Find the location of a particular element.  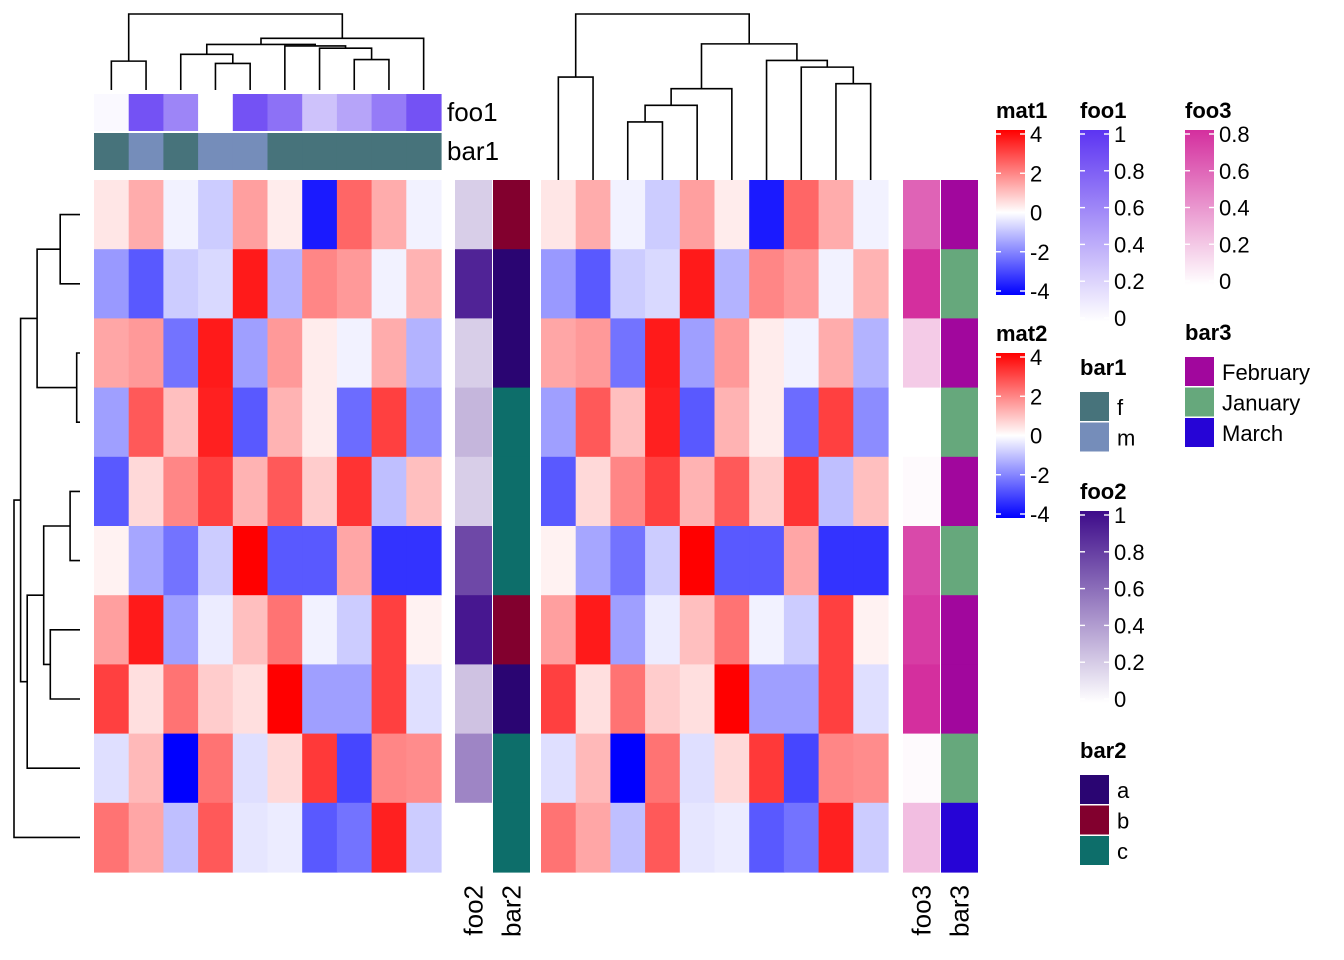

bar3-legend-label: March is located at coordinates (1252, 433).